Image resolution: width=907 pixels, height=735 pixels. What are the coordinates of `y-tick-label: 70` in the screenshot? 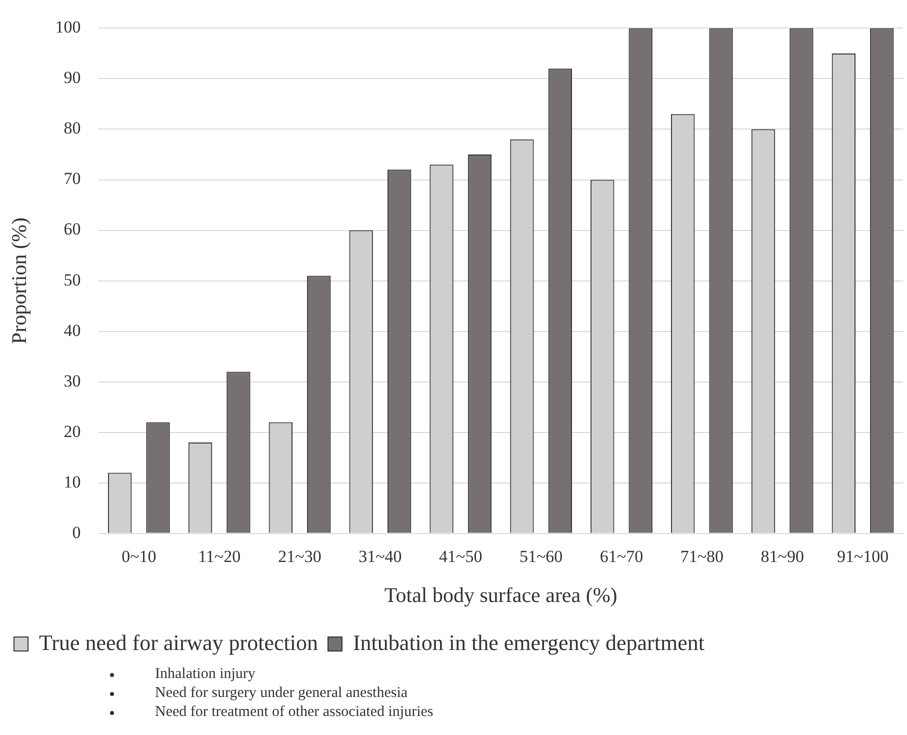 It's located at (72, 178).